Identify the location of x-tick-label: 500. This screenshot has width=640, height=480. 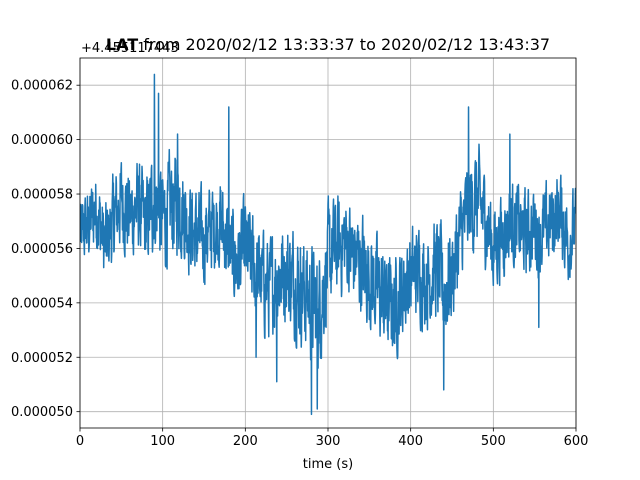
(493, 441).